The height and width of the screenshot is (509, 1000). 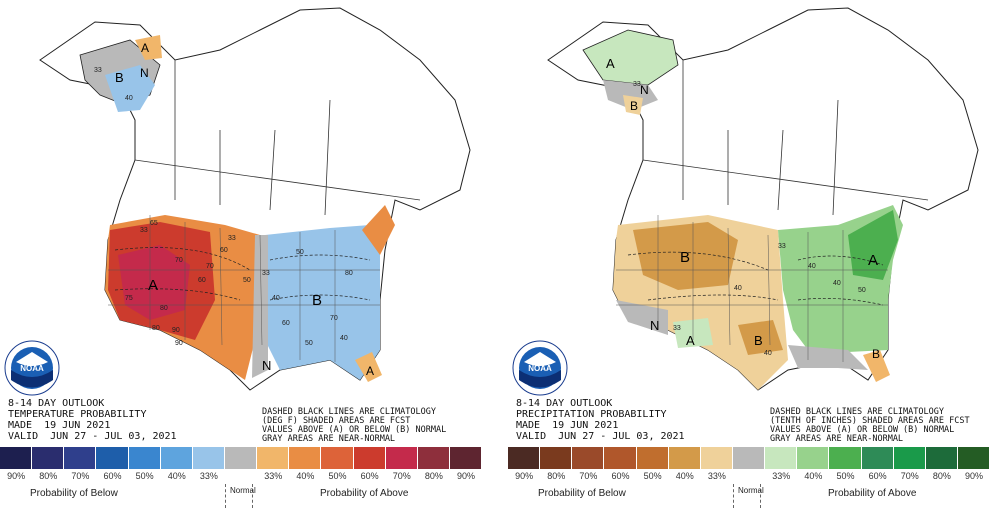 What do you see at coordinates (685, 257) in the screenshot?
I see `label-west-below: B` at bounding box center [685, 257].